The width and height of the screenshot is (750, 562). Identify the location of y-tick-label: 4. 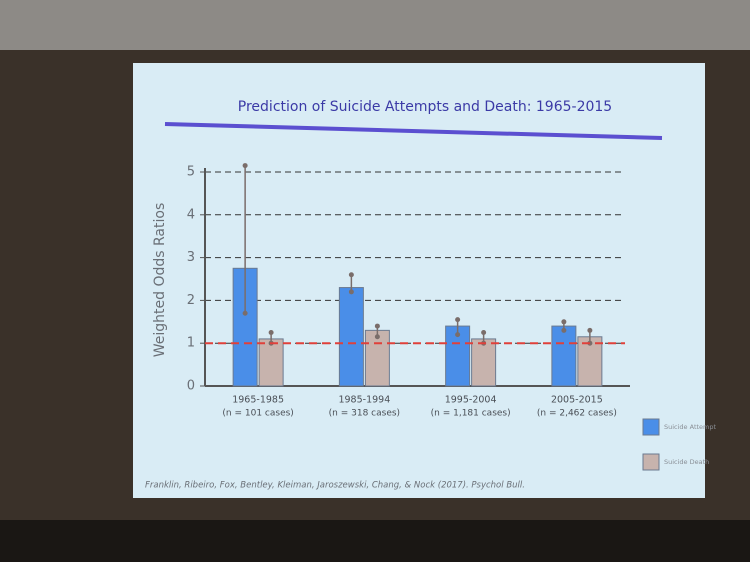
(191, 214).